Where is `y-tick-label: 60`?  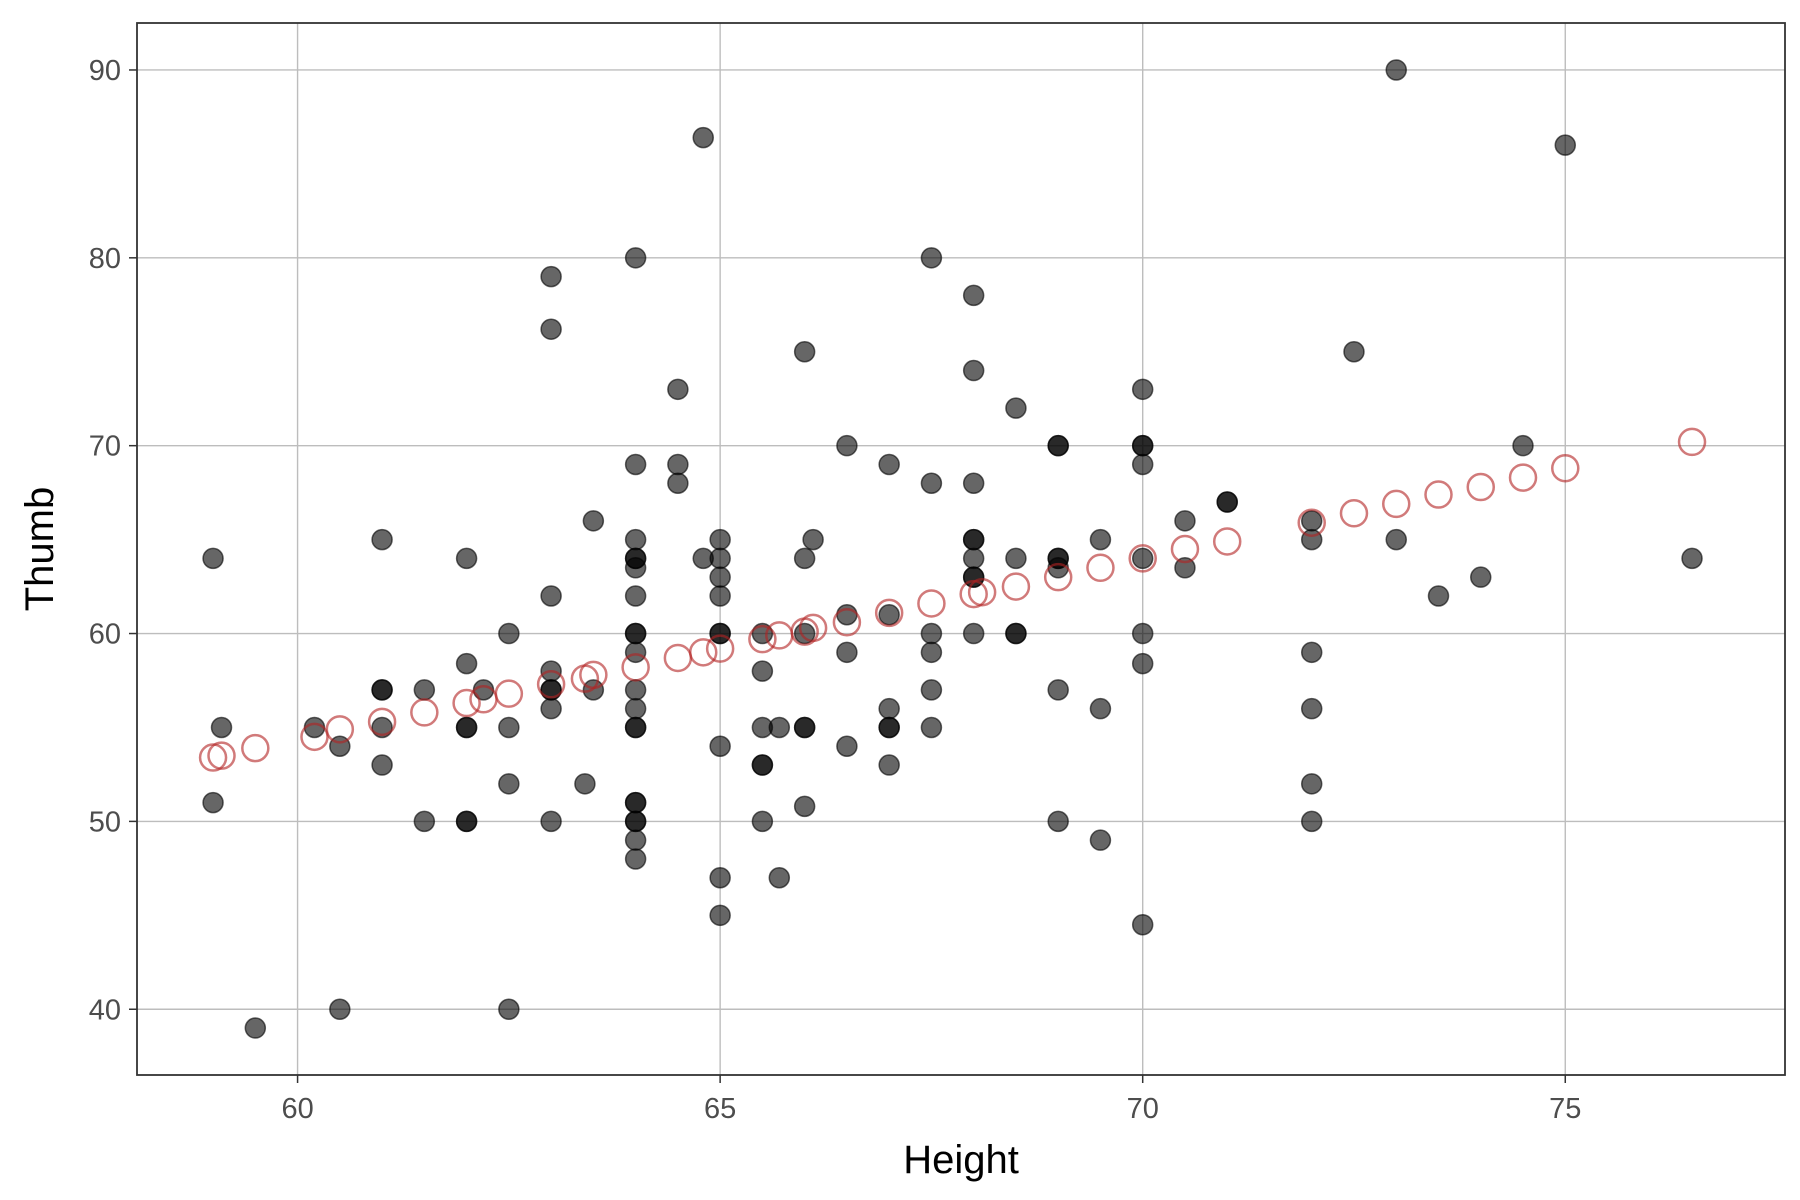 y-tick-label: 60 is located at coordinates (105, 635).